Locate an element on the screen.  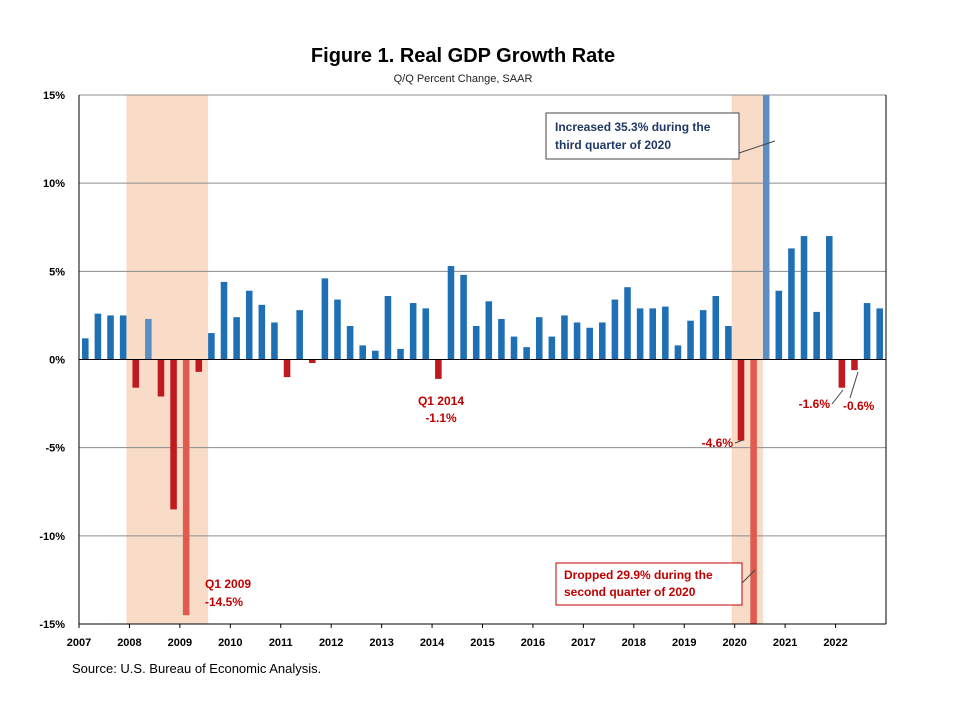
bar-2007-q4 is located at coordinates (123, 337).